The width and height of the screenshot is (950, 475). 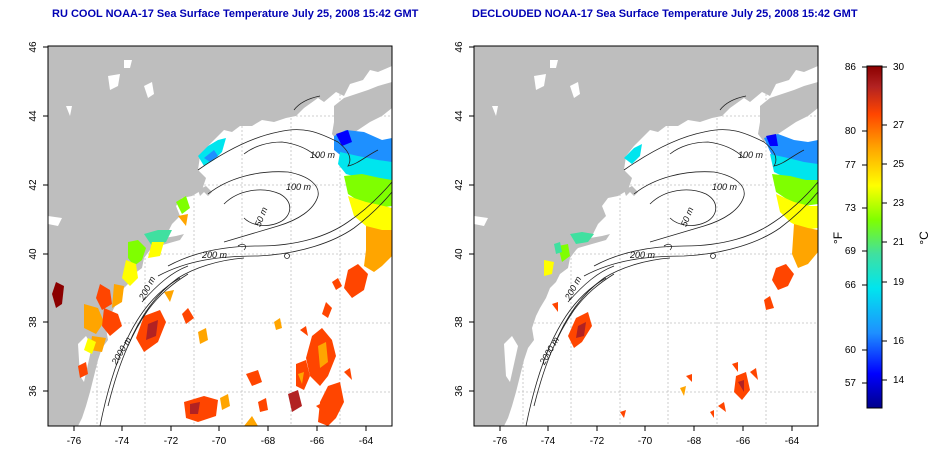 I want to click on fahrenheit-tick: 69, so click(x=851, y=251).